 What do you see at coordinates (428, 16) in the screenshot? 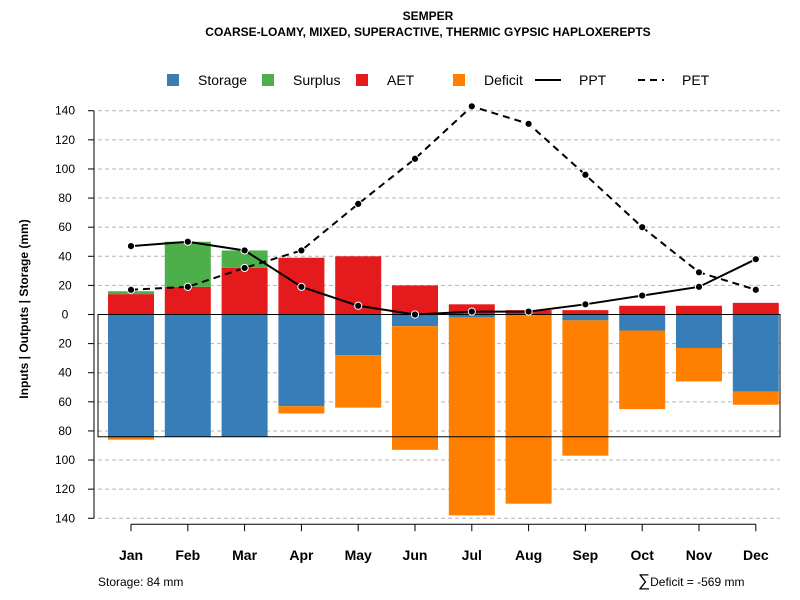
I see `chart-title: SEMPER` at bounding box center [428, 16].